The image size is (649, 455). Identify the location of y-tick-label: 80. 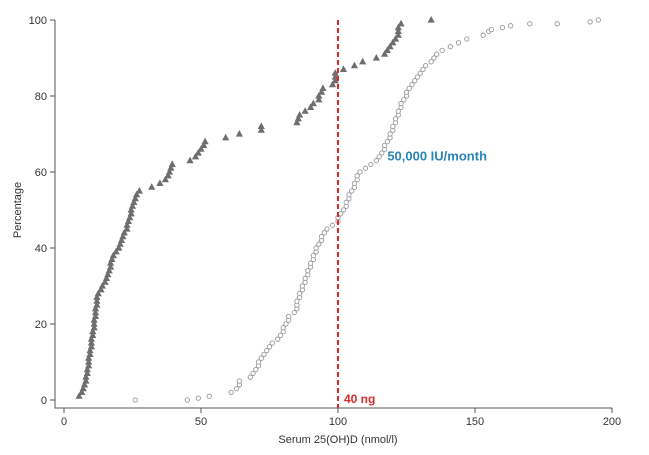
(41, 97).